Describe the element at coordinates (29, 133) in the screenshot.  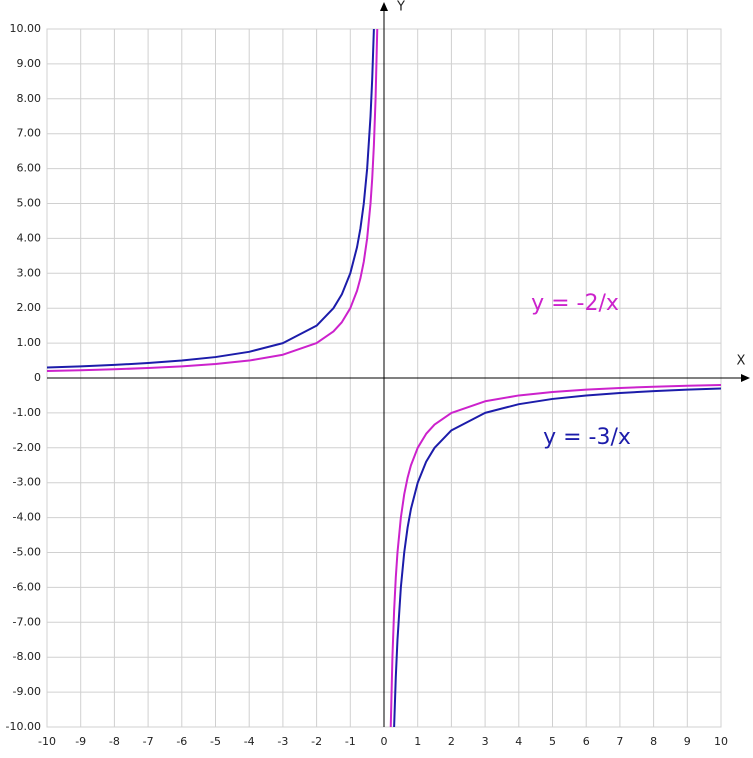
I see `y-tick-label: 7.00` at that location.